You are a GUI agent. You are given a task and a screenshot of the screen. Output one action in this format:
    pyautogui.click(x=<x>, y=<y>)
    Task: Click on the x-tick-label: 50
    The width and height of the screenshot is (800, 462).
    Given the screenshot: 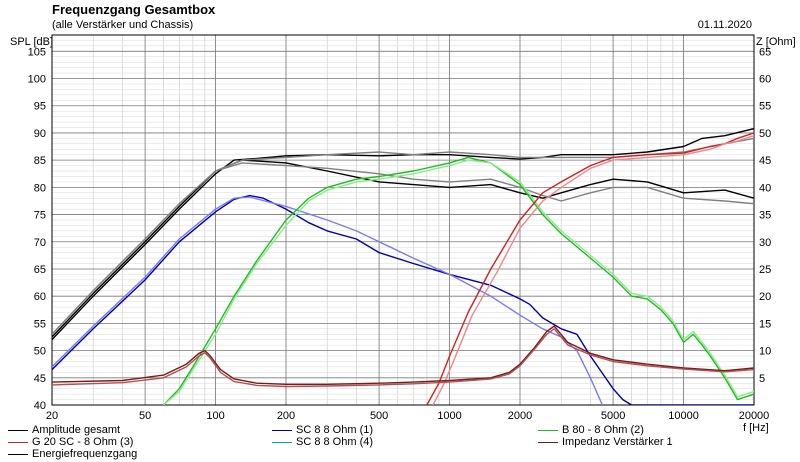 What is the action you would take?
    pyautogui.click(x=145, y=416)
    